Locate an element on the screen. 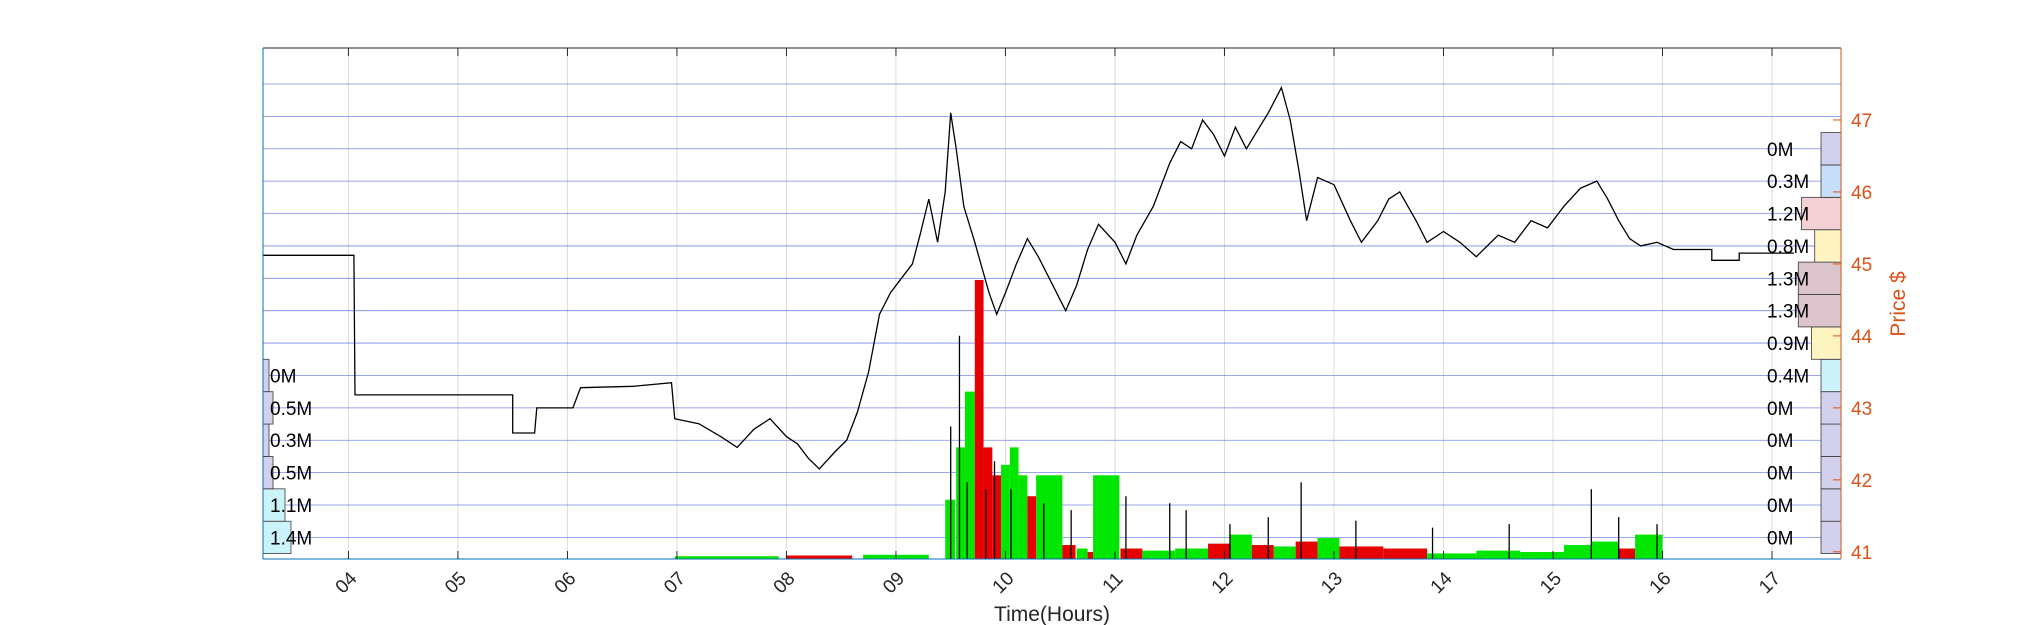  x-tick-label: 07 is located at coordinates (675, 583).